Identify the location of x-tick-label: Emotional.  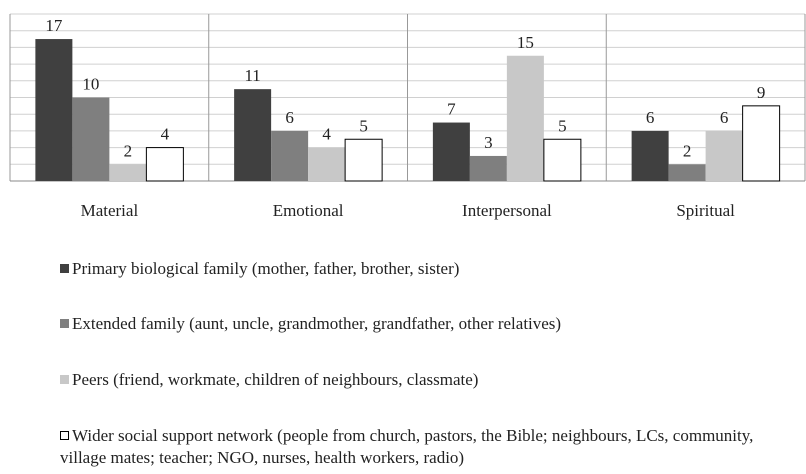
(308, 210).